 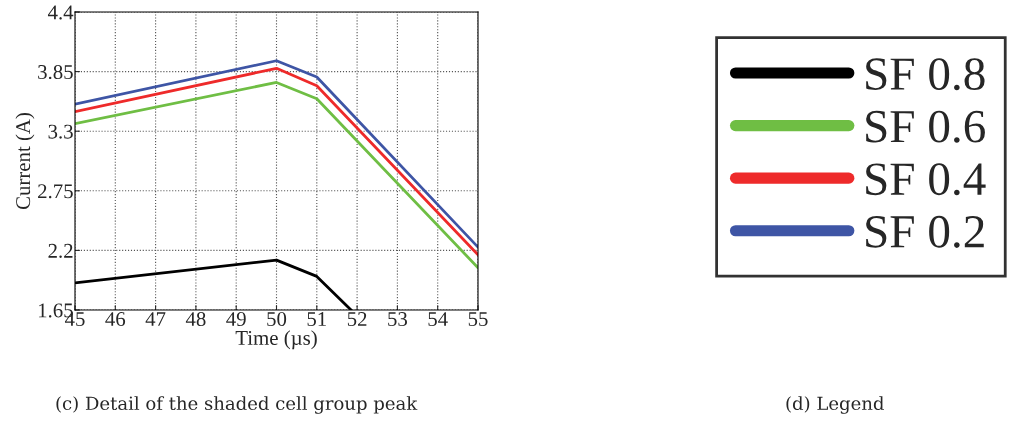 I want to click on y-tick-label: 2.2, so click(x=60, y=250).